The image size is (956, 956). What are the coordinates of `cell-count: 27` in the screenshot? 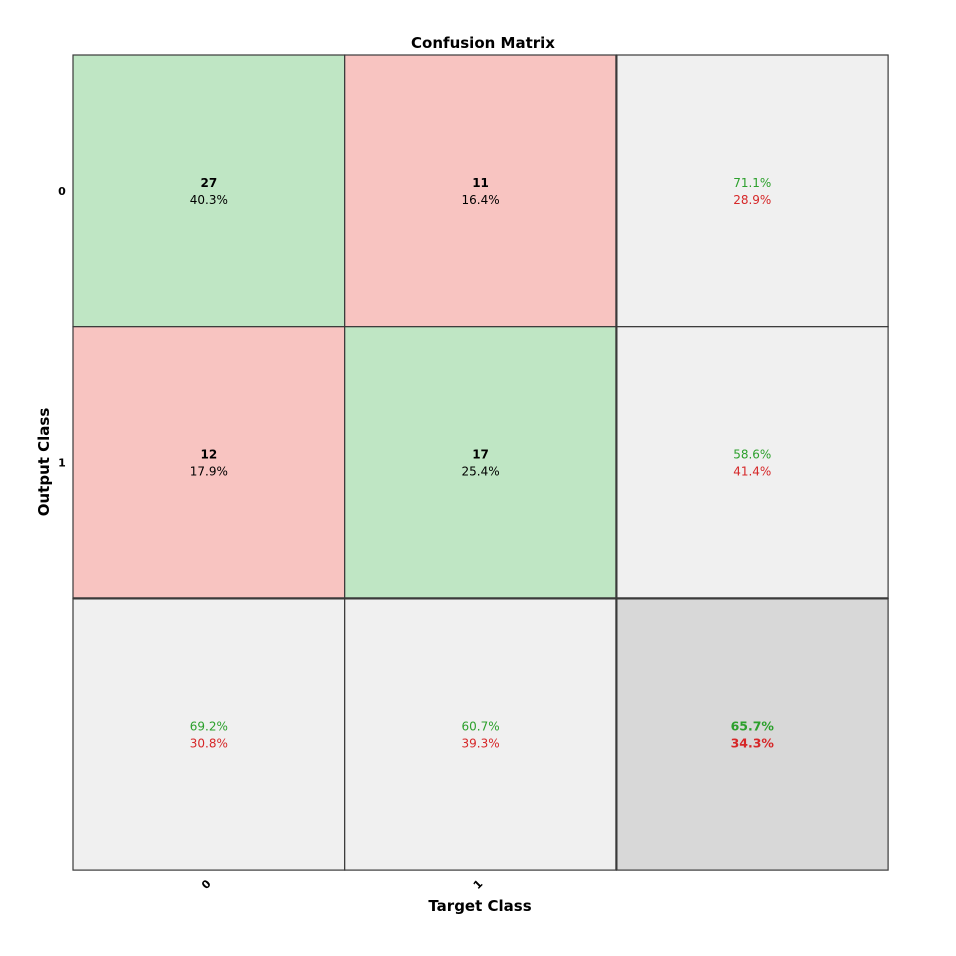 It's located at (208, 183).